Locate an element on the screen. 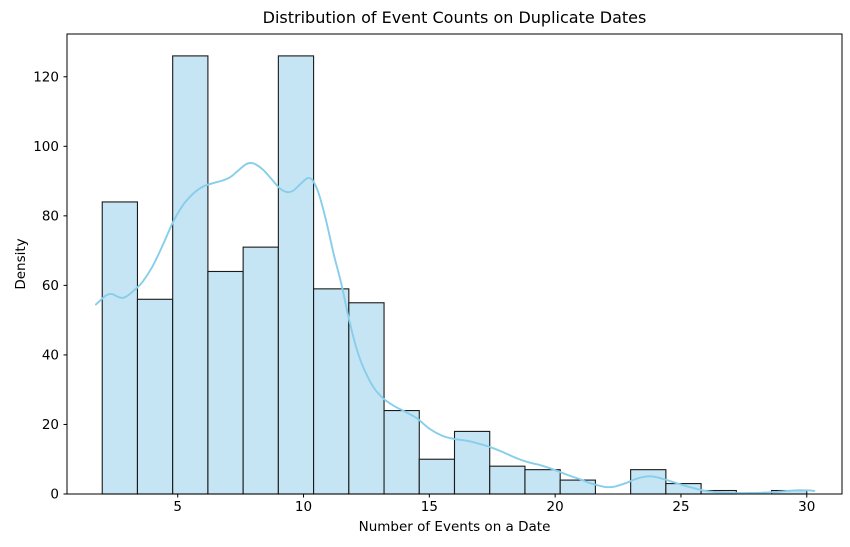  y-tick-label: 80 is located at coordinates (50, 216).